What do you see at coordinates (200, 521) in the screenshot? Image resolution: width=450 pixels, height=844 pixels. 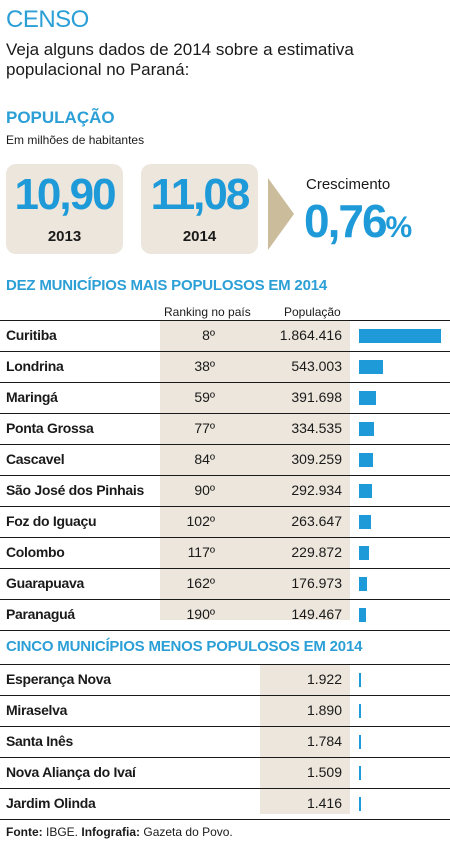 I see `ranking-value: 102º` at bounding box center [200, 521].